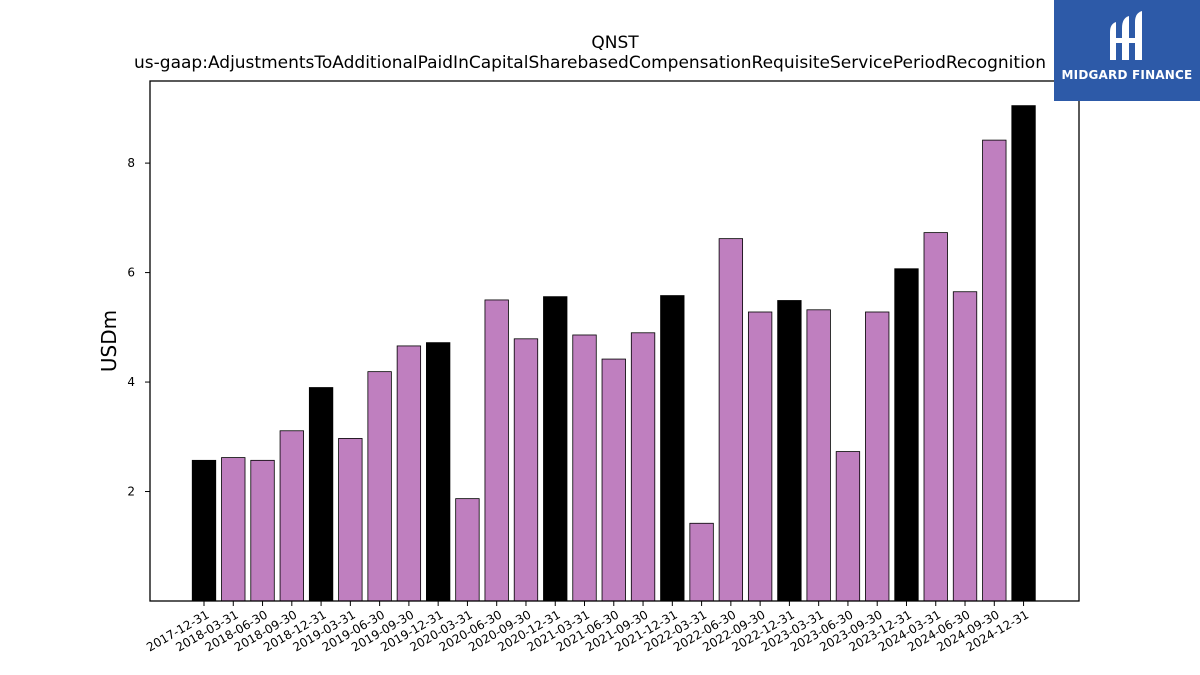 The height and width of the screenshot is (675, 1200). What do you see at coordinates (138, 327) in the screenshot?
I see `y-axis: 2 4 6 8` at bounding box center [138, 327].